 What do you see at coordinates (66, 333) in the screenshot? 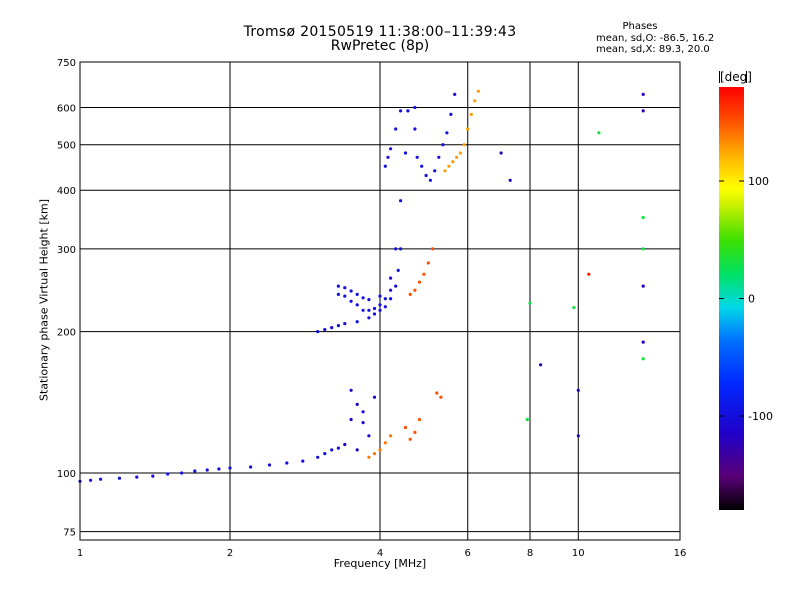
I see `y-tick-label: 200` at bounding box center [66, 333].